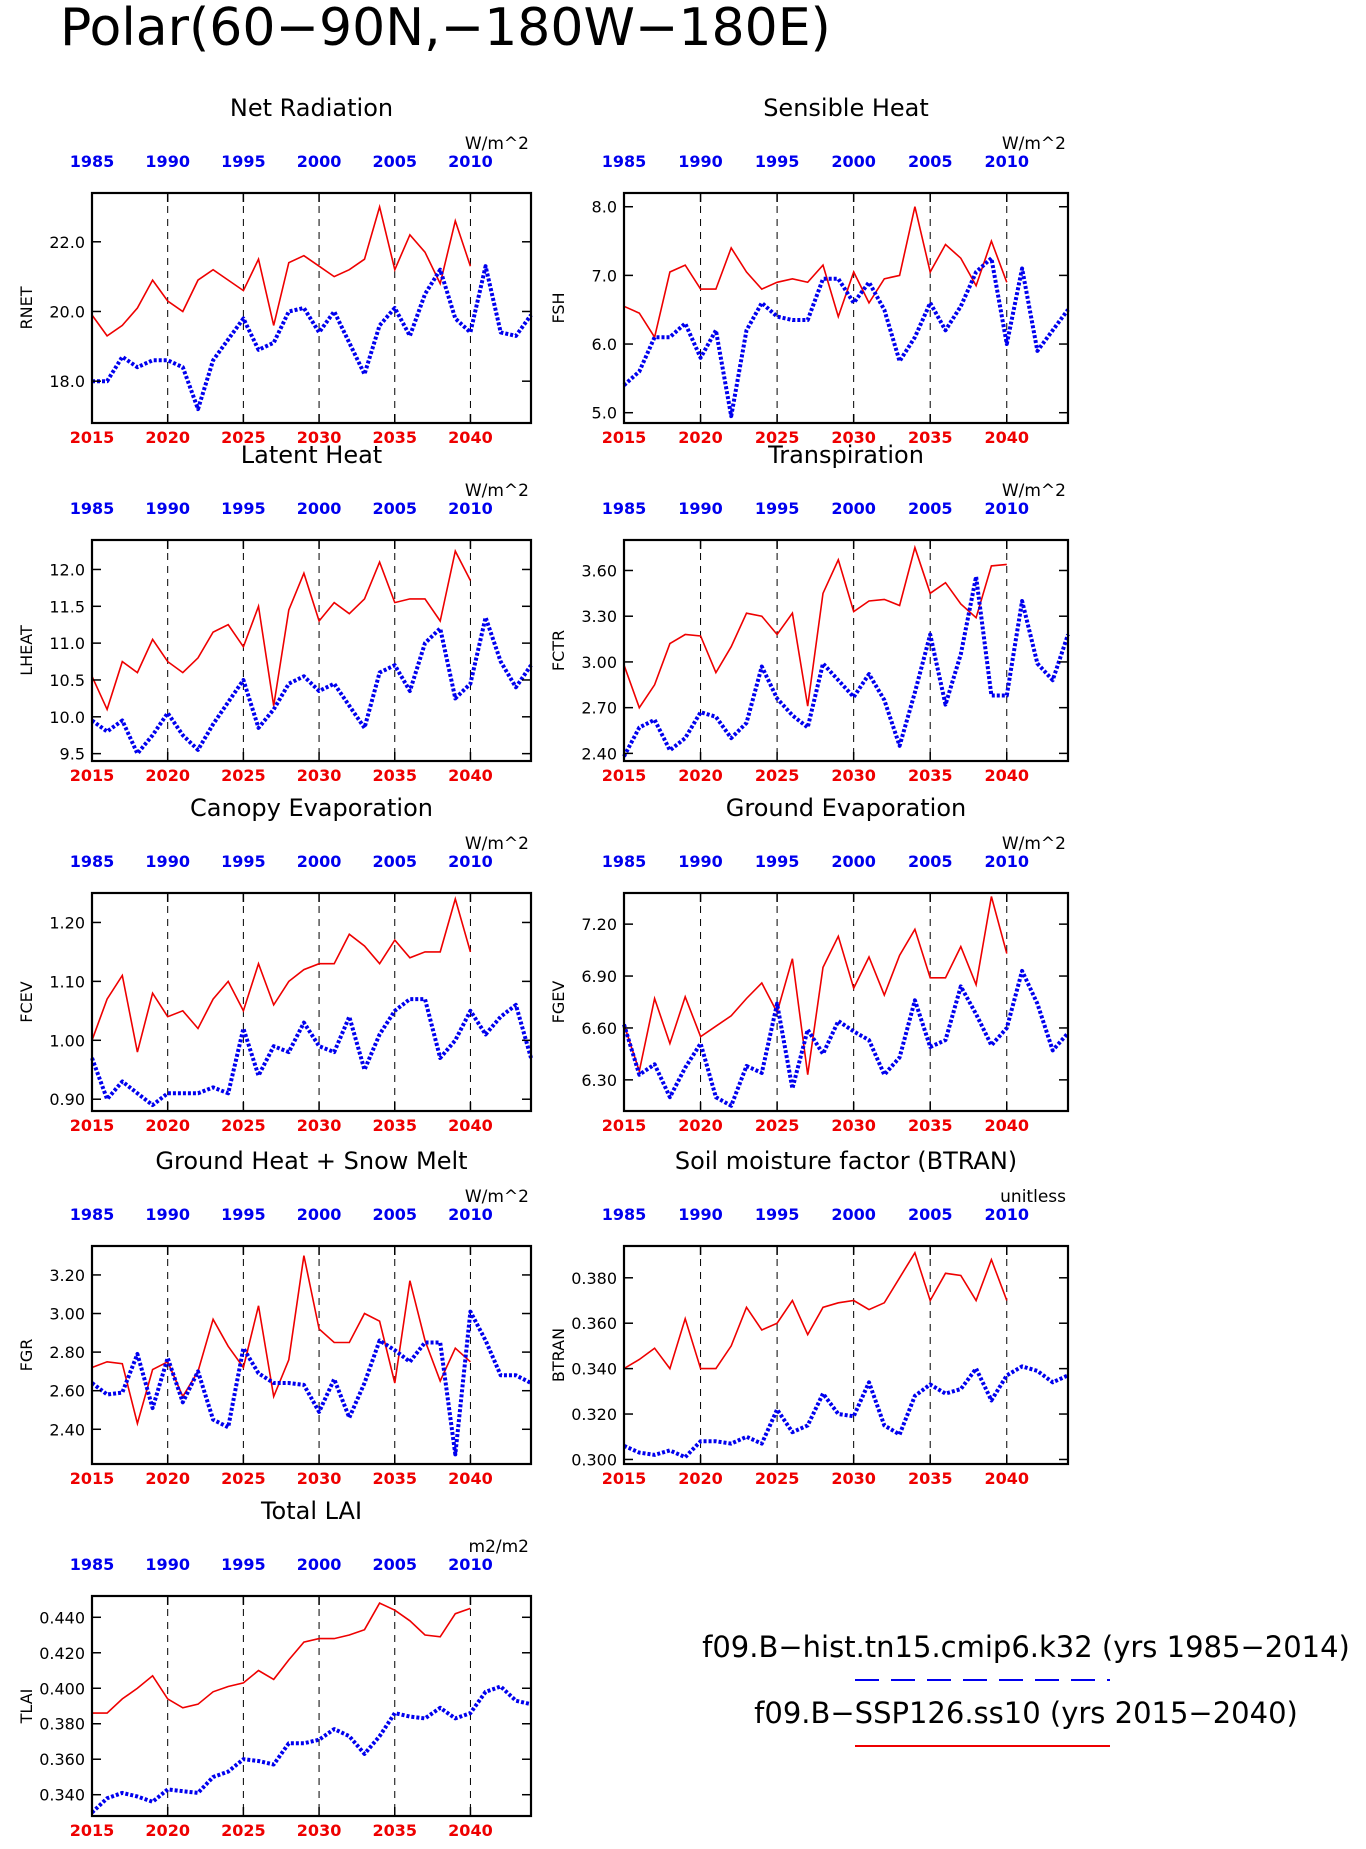  What do you see at coordinates (67, 981) in the screenshot?
I see `y-tick-label: 1.10` at bounding box center [67, 981].